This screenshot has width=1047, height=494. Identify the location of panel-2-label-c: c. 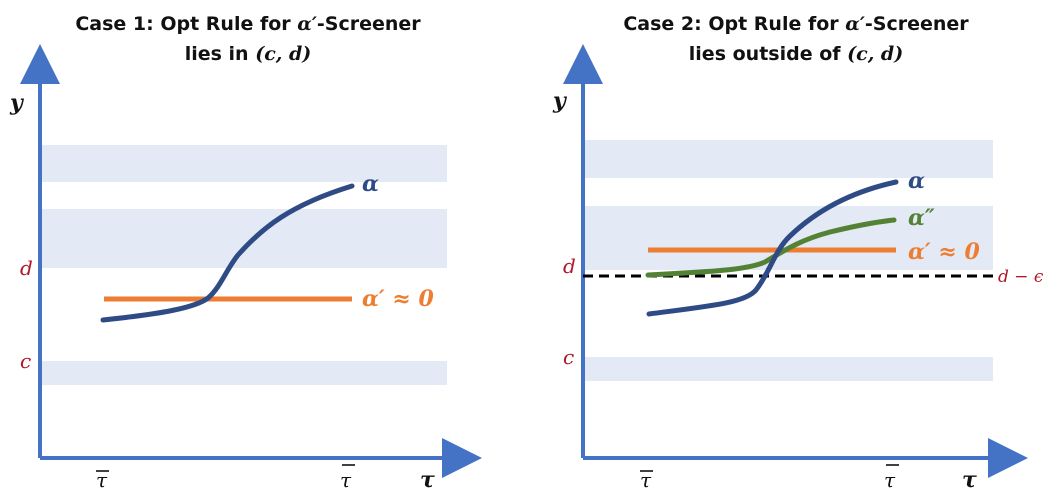
(568, 357).